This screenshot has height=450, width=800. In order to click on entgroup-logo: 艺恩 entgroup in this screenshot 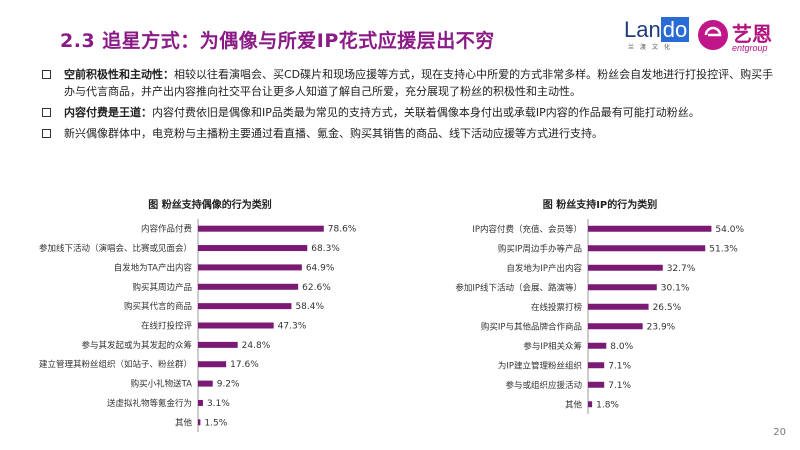, I will do `click(744, 38)`.